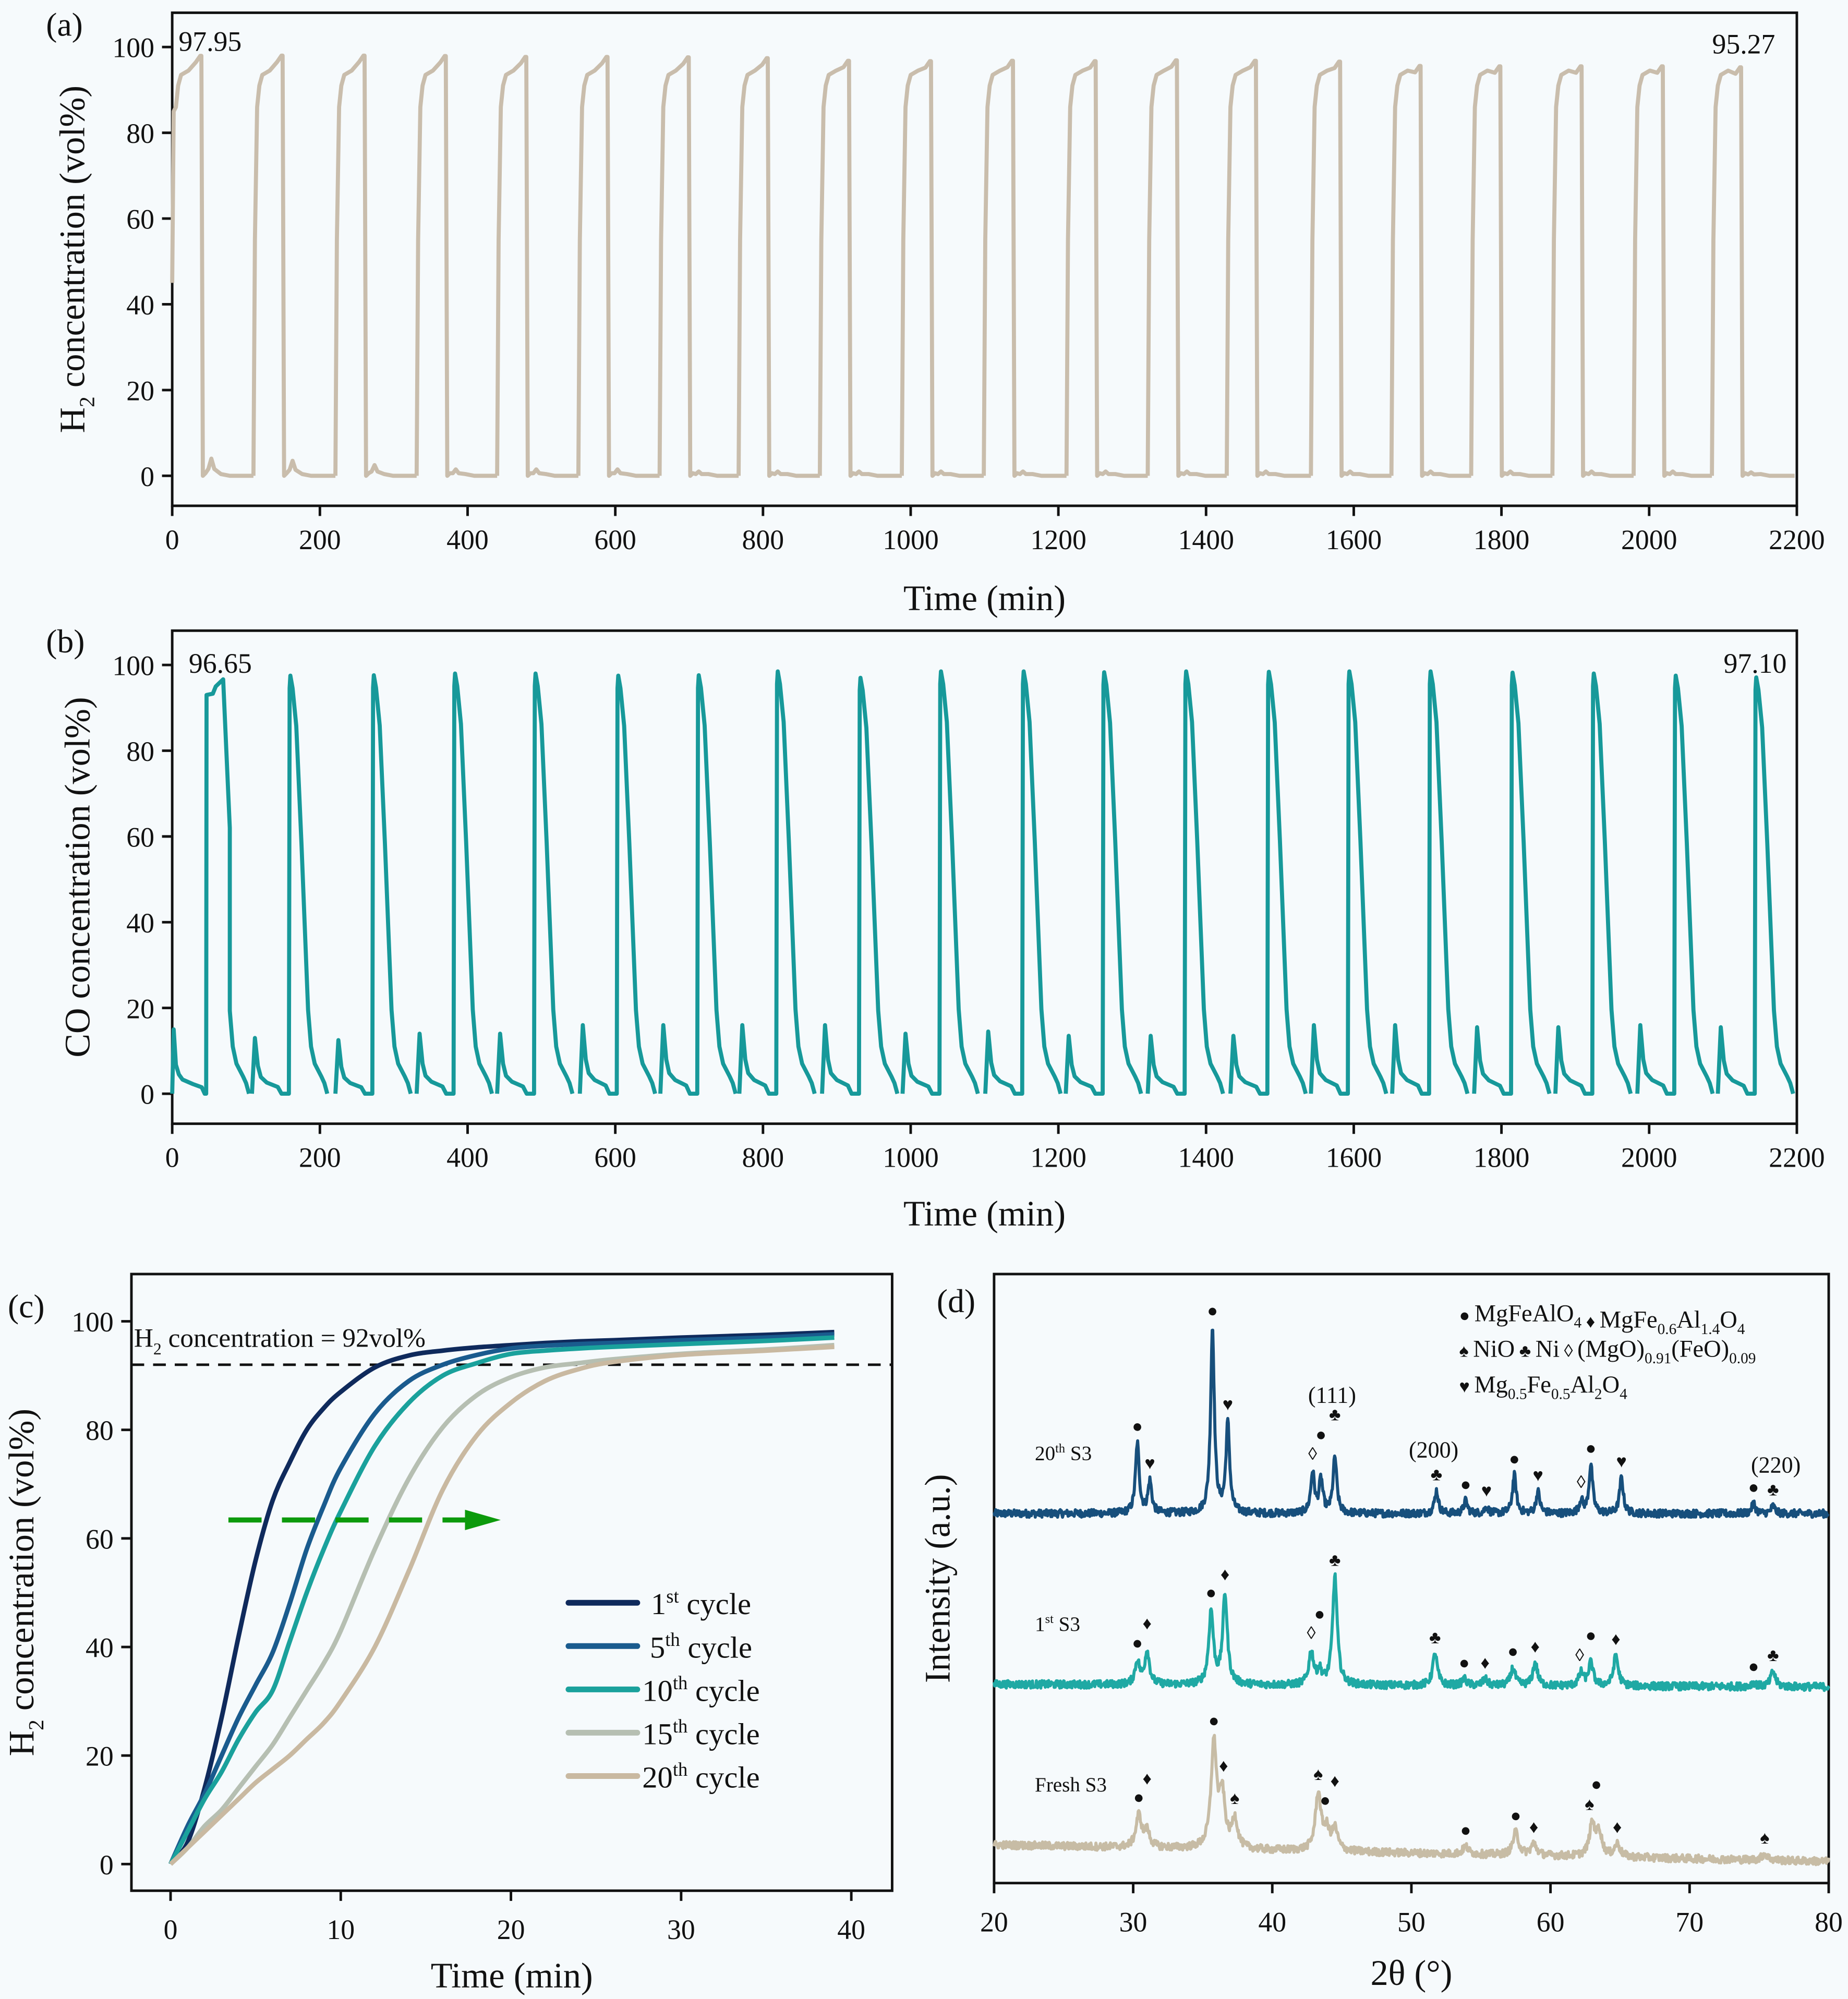 The image size is (1848, 1999). I want to click on label-text: CO concentration (vol%), so click(77, 877).